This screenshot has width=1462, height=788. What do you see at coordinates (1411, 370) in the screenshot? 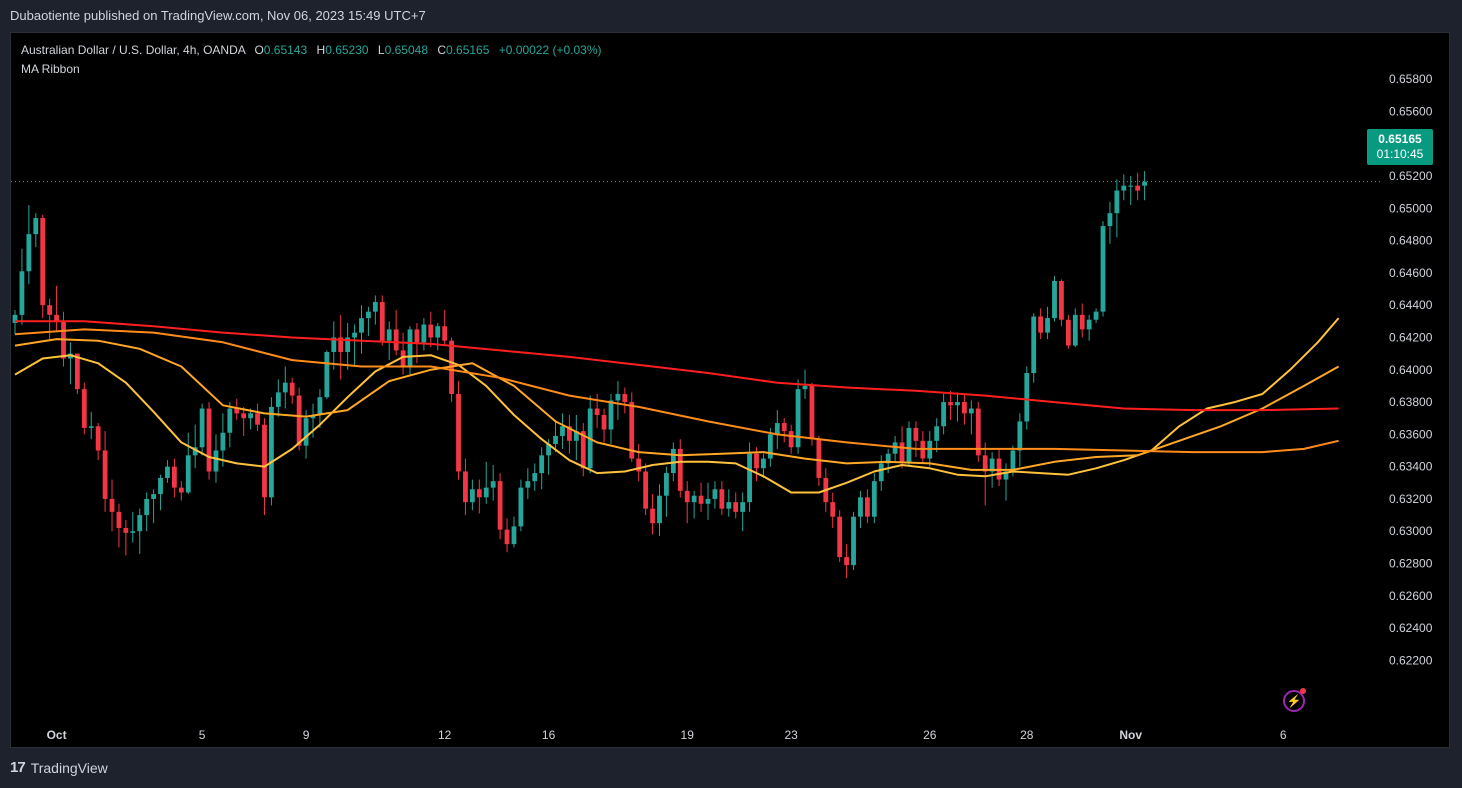
I see `y-tick-label: 0.64000` at bounding box center [1411, 370].